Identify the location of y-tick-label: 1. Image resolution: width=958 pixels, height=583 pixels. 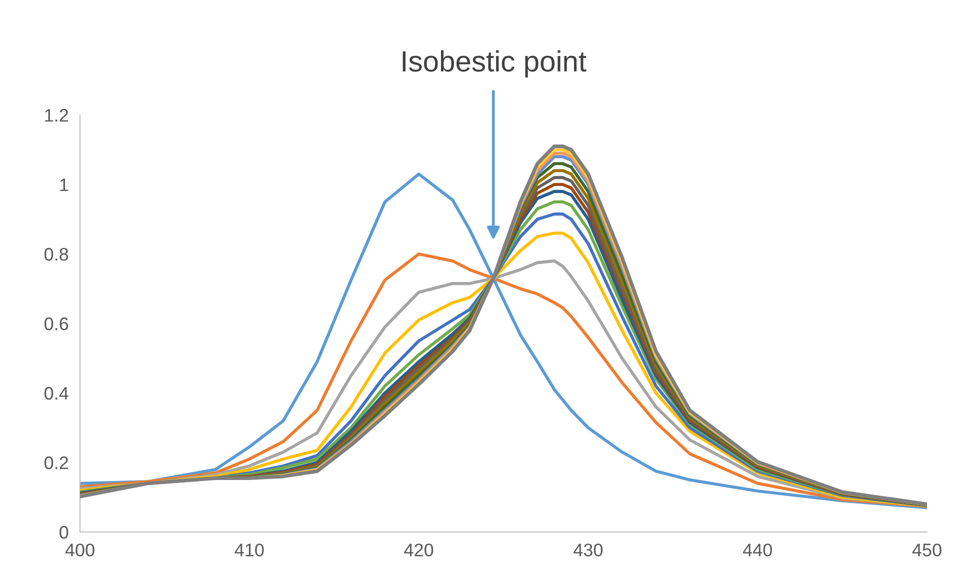
(64, 185).